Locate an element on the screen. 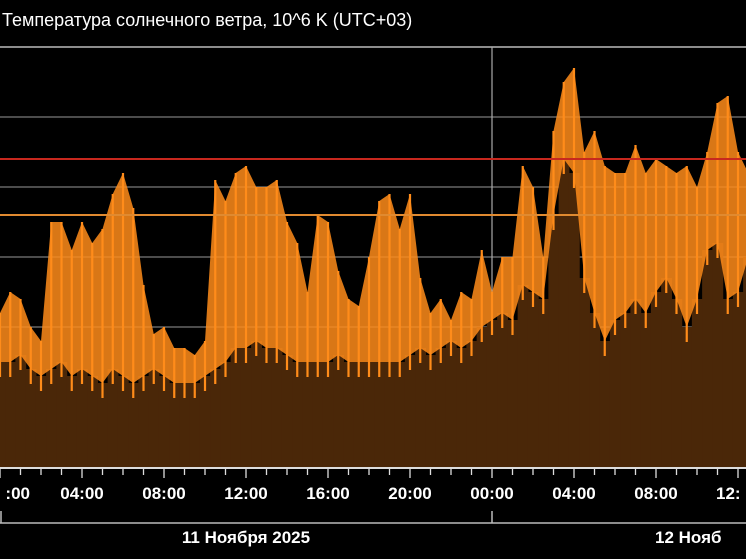  reference-lines is located at coordinates (373, 187).